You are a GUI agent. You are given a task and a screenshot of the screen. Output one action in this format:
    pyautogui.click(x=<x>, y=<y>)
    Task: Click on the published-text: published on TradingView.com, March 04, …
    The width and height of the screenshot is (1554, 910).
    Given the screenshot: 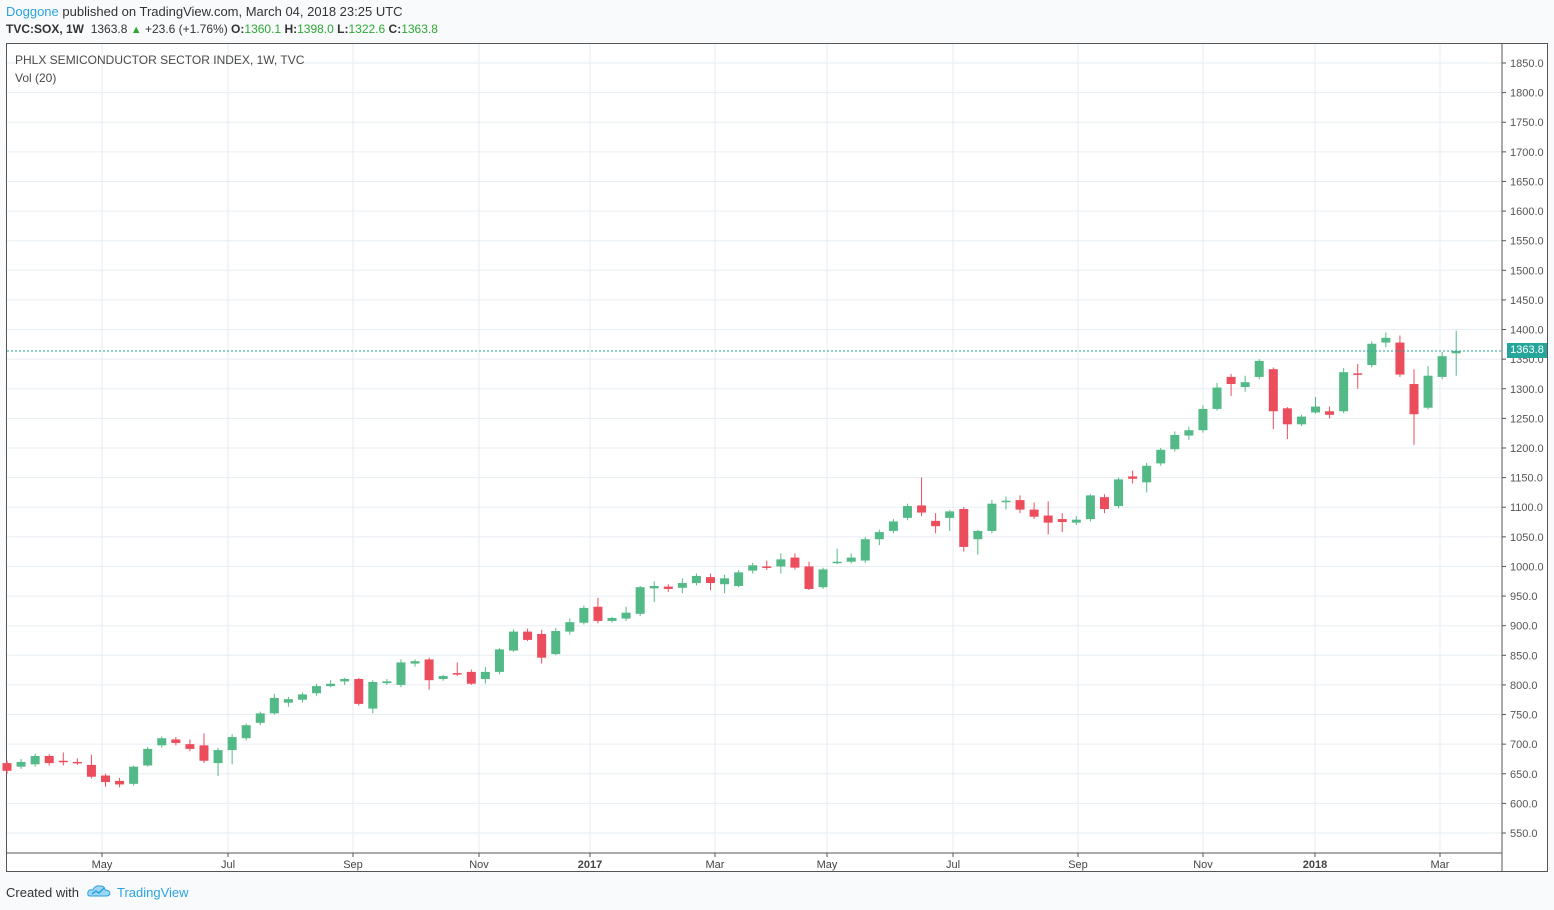 What is the action you would take?
    pyautogui.click(x=232, y=11)
    